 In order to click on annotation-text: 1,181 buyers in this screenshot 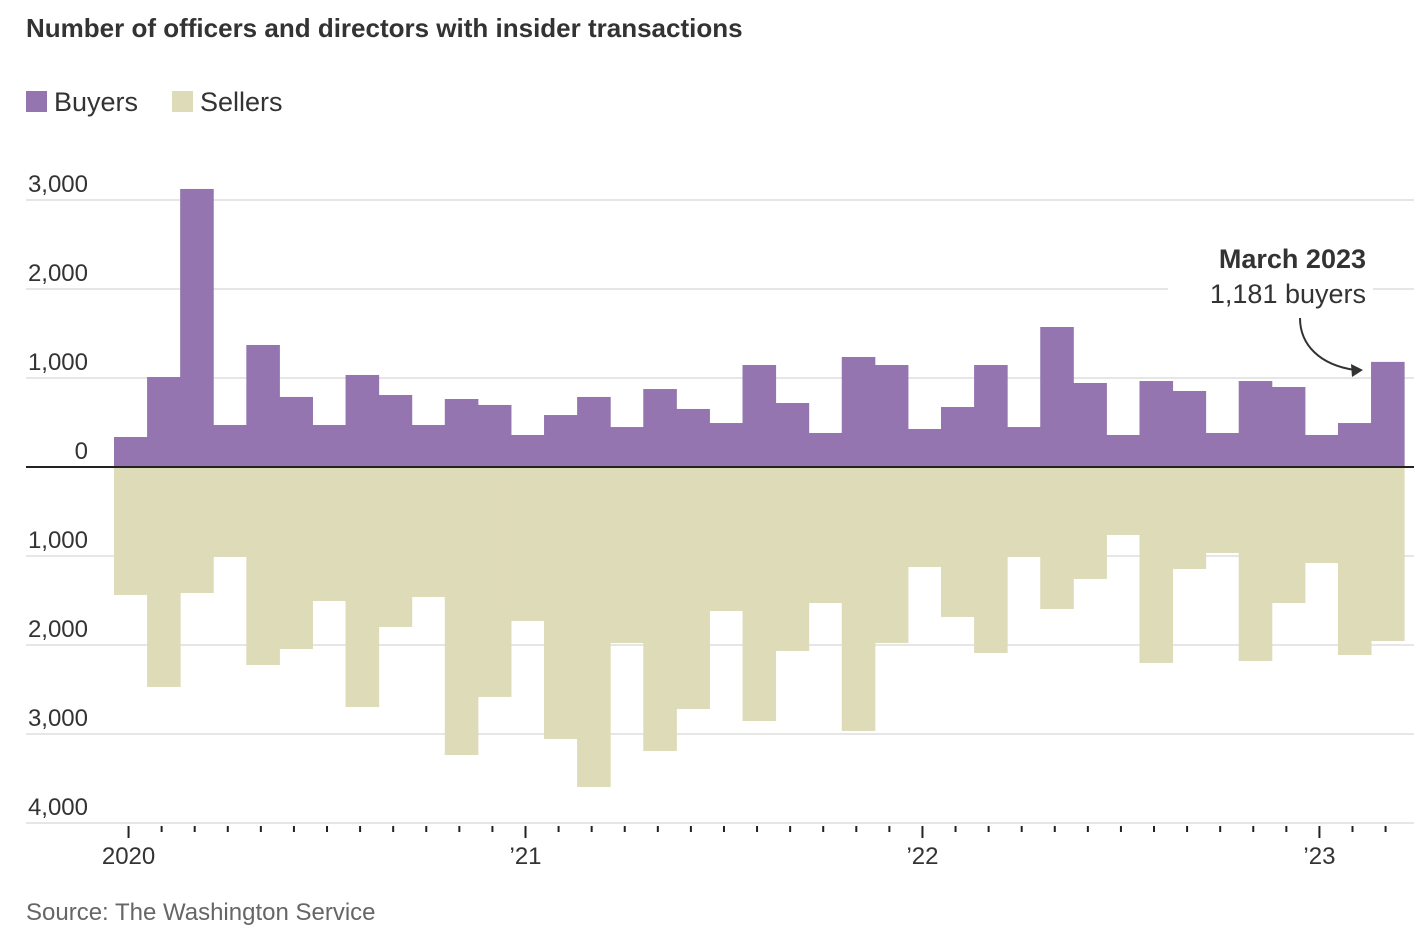, I will do `click(1288, 294)`.